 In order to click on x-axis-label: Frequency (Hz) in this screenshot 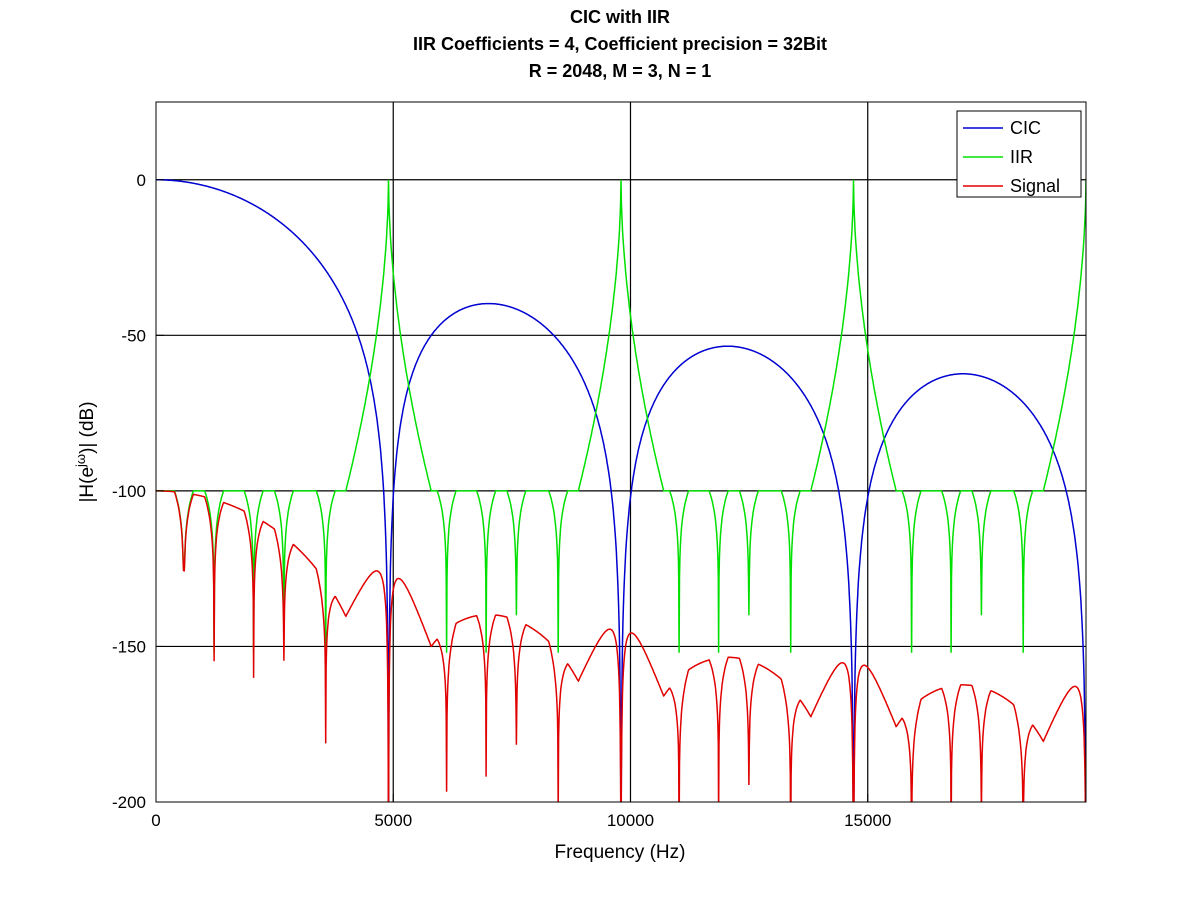, I will do `click(620, 852)`.